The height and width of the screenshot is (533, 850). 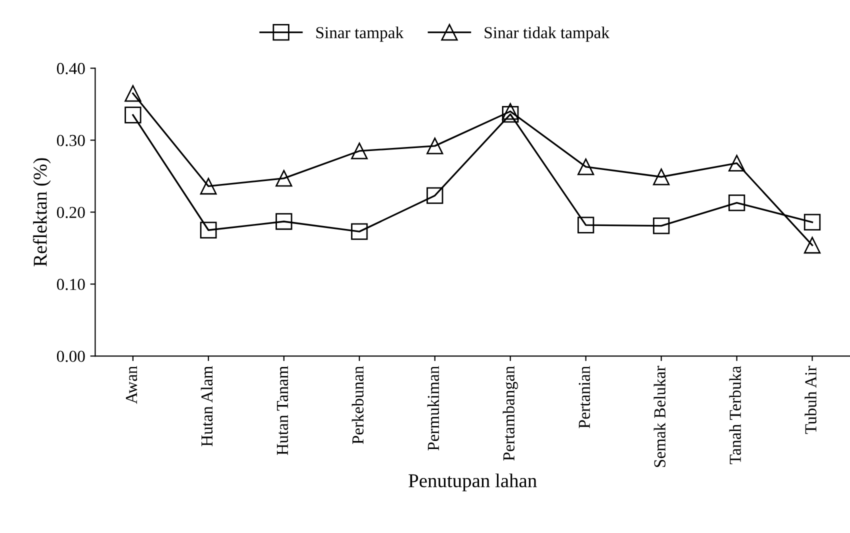 What do you see at coordinates (132, 385) in the screenshot?
I see `x-tick-label: Awan` at bounding box center [132, 385].